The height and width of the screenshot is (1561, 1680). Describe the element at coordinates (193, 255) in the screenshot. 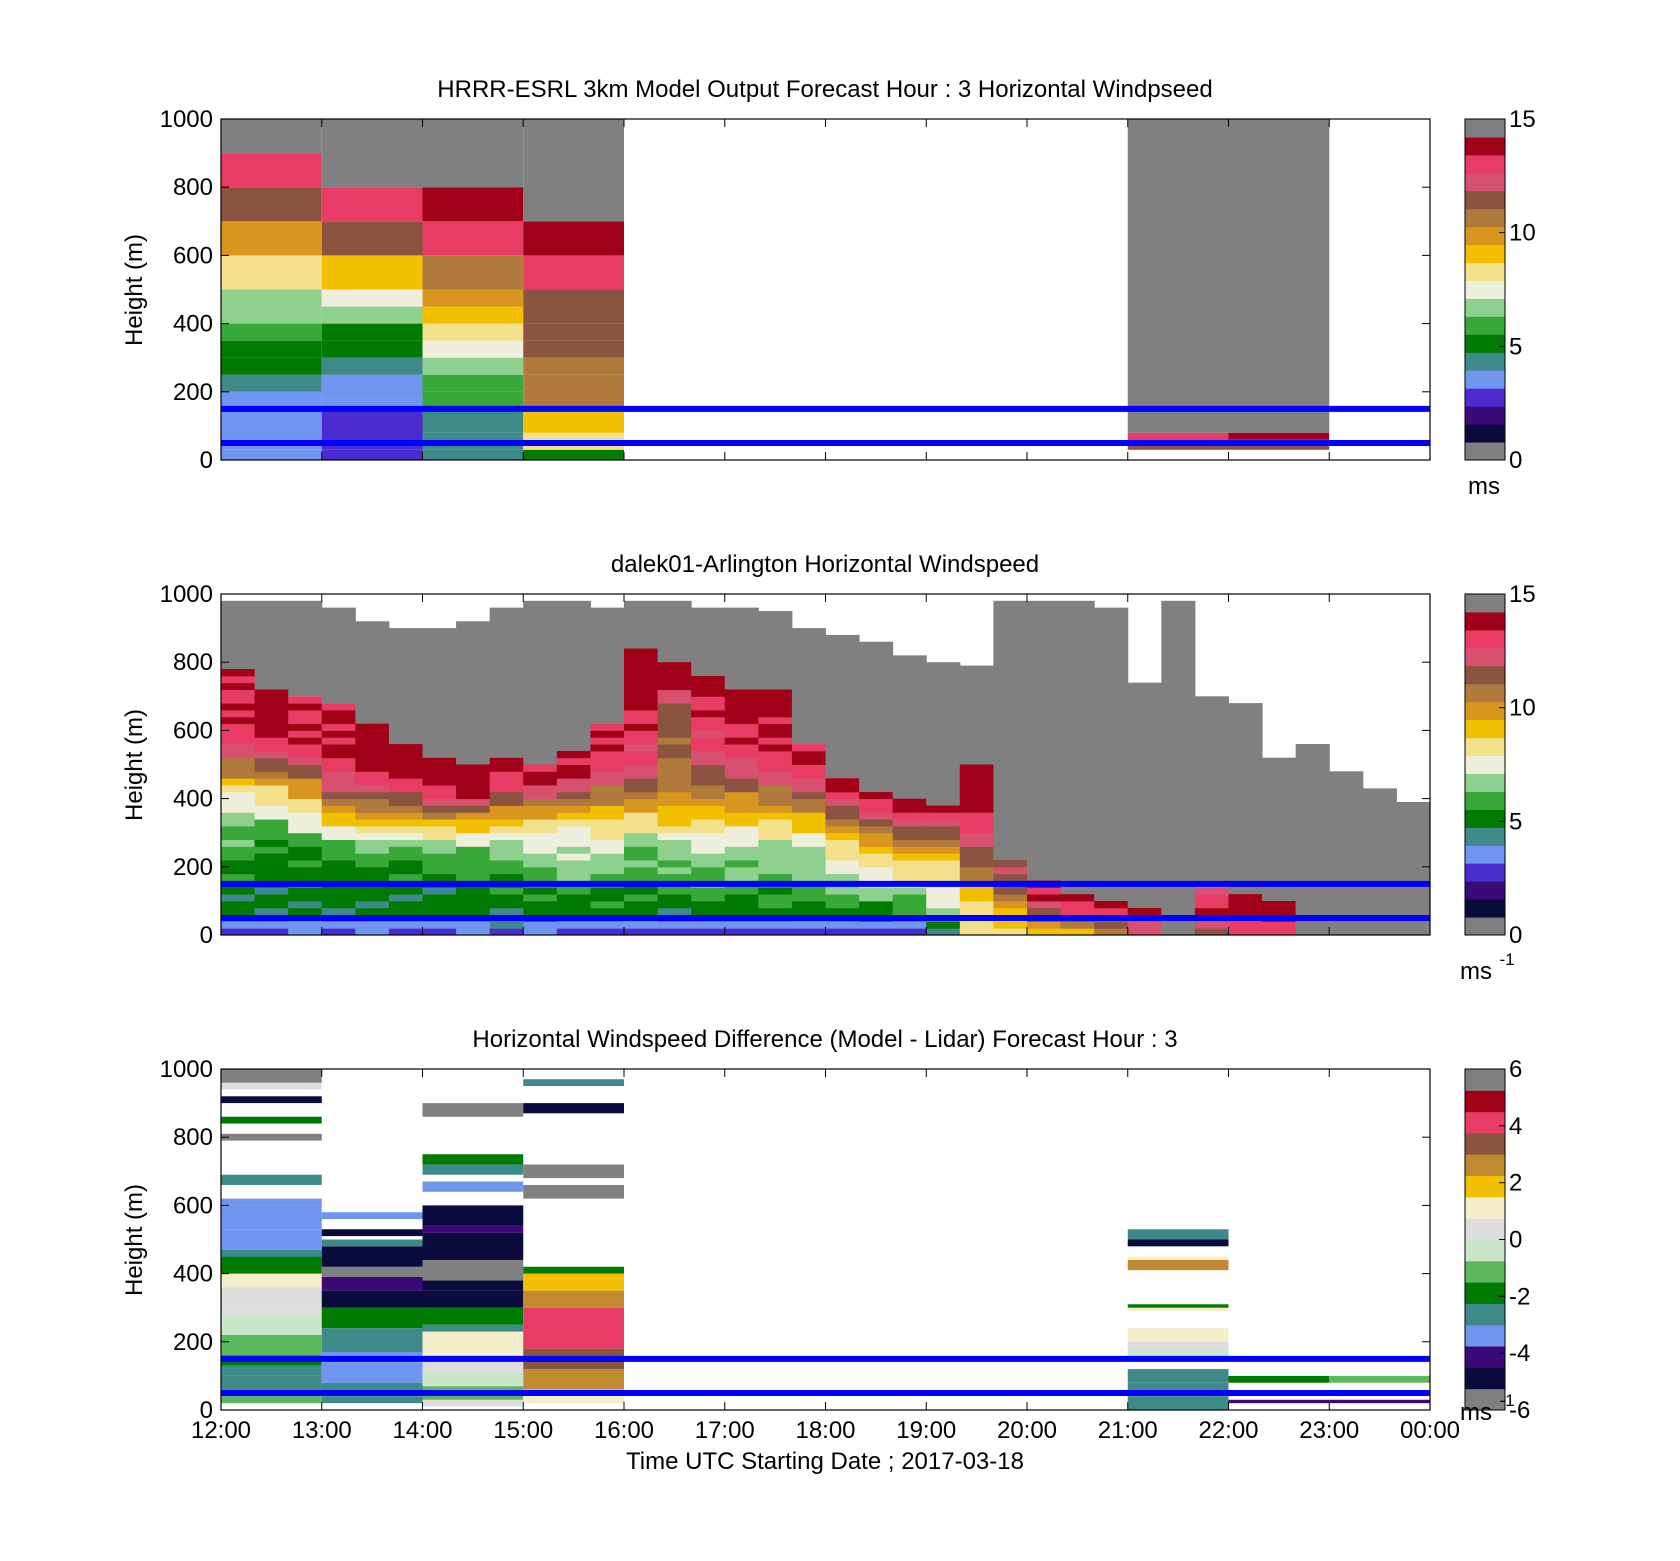

I see `y-tick-label: 600` at that location.